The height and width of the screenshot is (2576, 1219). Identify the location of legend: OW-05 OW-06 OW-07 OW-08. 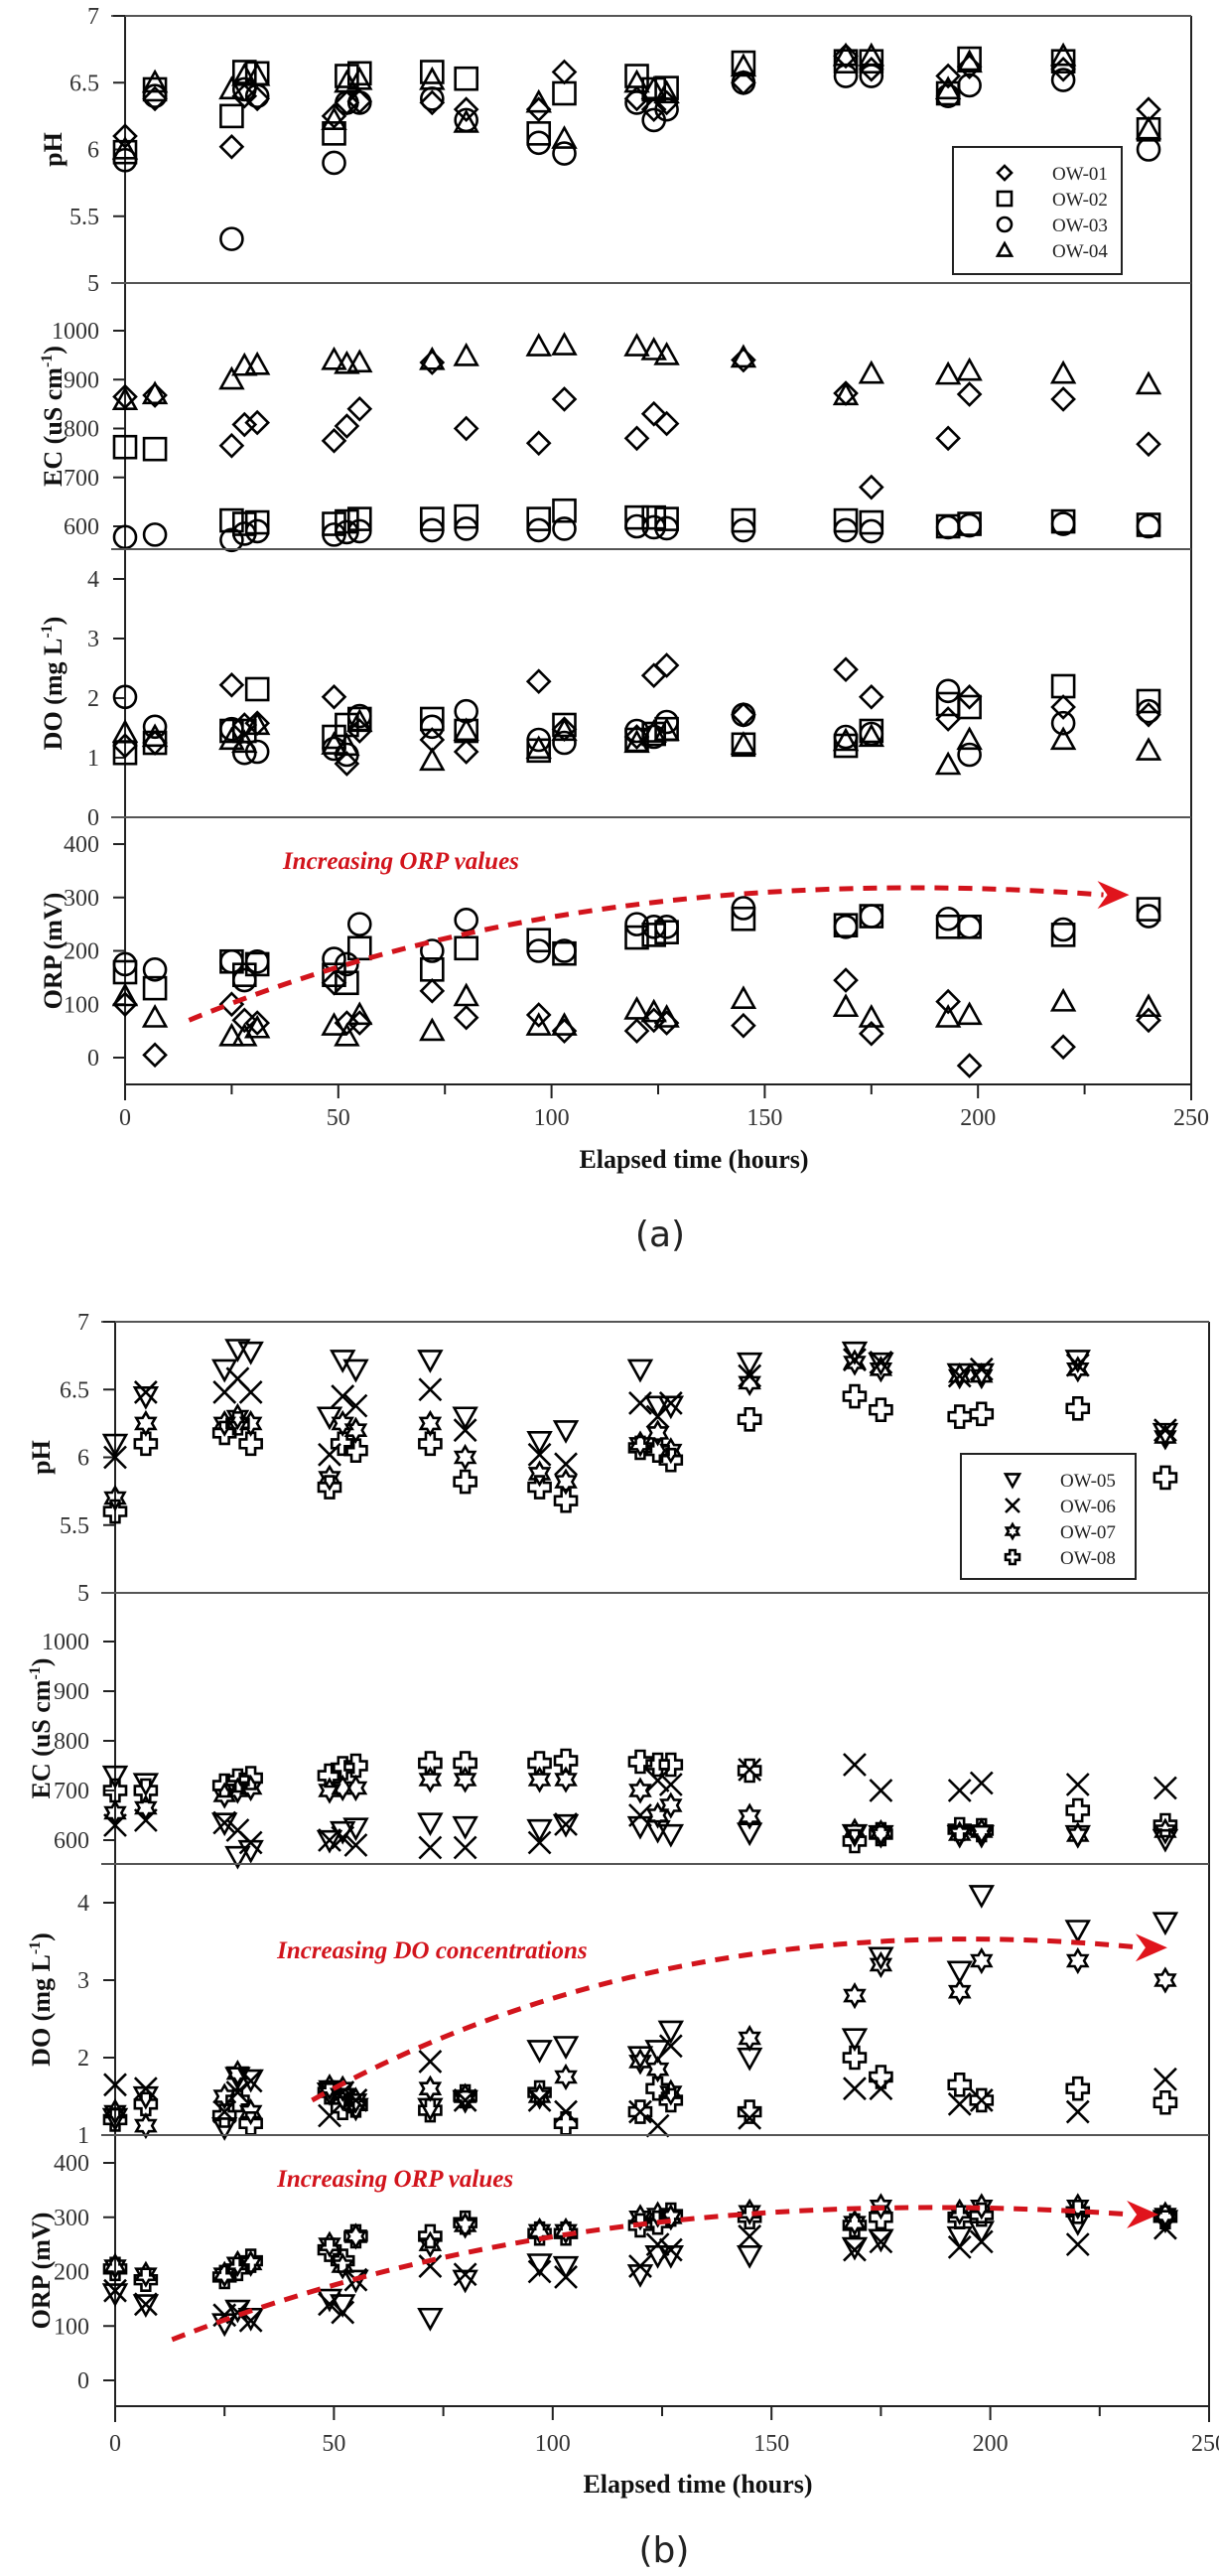
(1049, 1516).